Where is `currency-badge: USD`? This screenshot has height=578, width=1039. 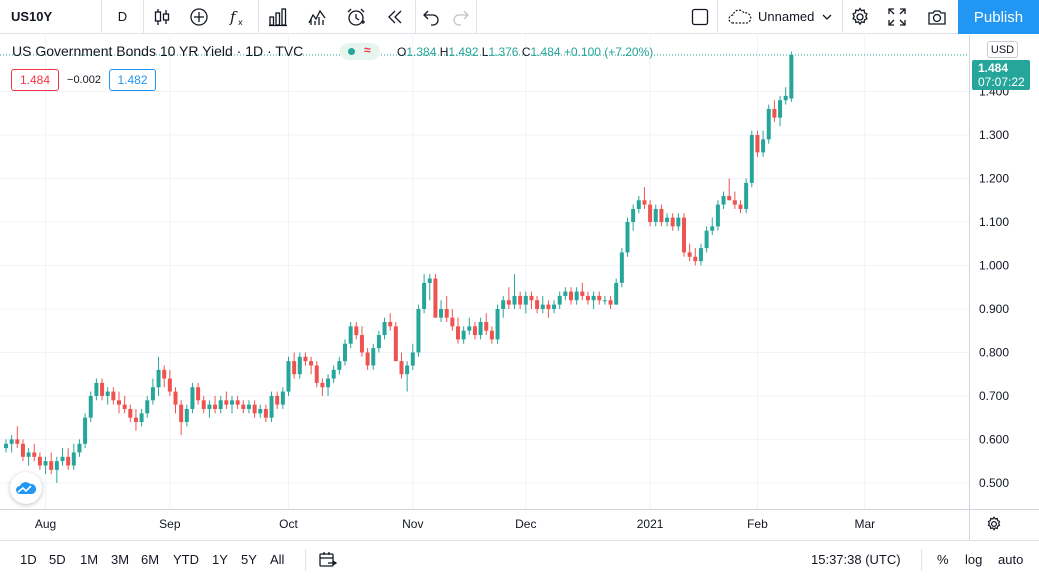 currency-badge: USD is located at coordinates (1002, 49).